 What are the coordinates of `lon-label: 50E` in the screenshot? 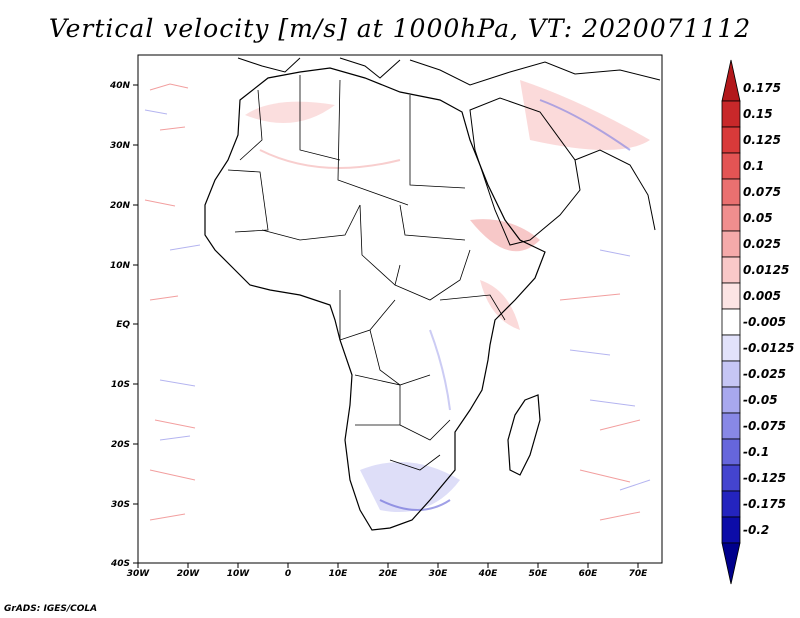 It's located at (539, 574).